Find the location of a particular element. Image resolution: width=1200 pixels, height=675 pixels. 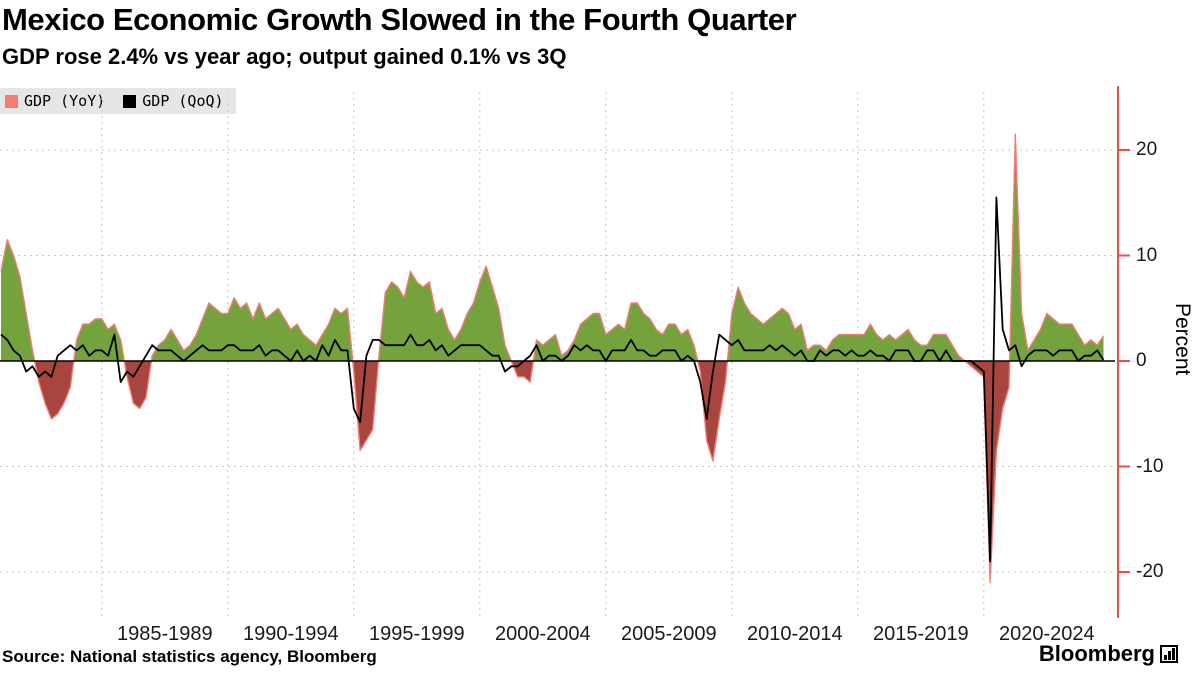

legend-swatch-yoy-icon is located at coordinates (11, 101).